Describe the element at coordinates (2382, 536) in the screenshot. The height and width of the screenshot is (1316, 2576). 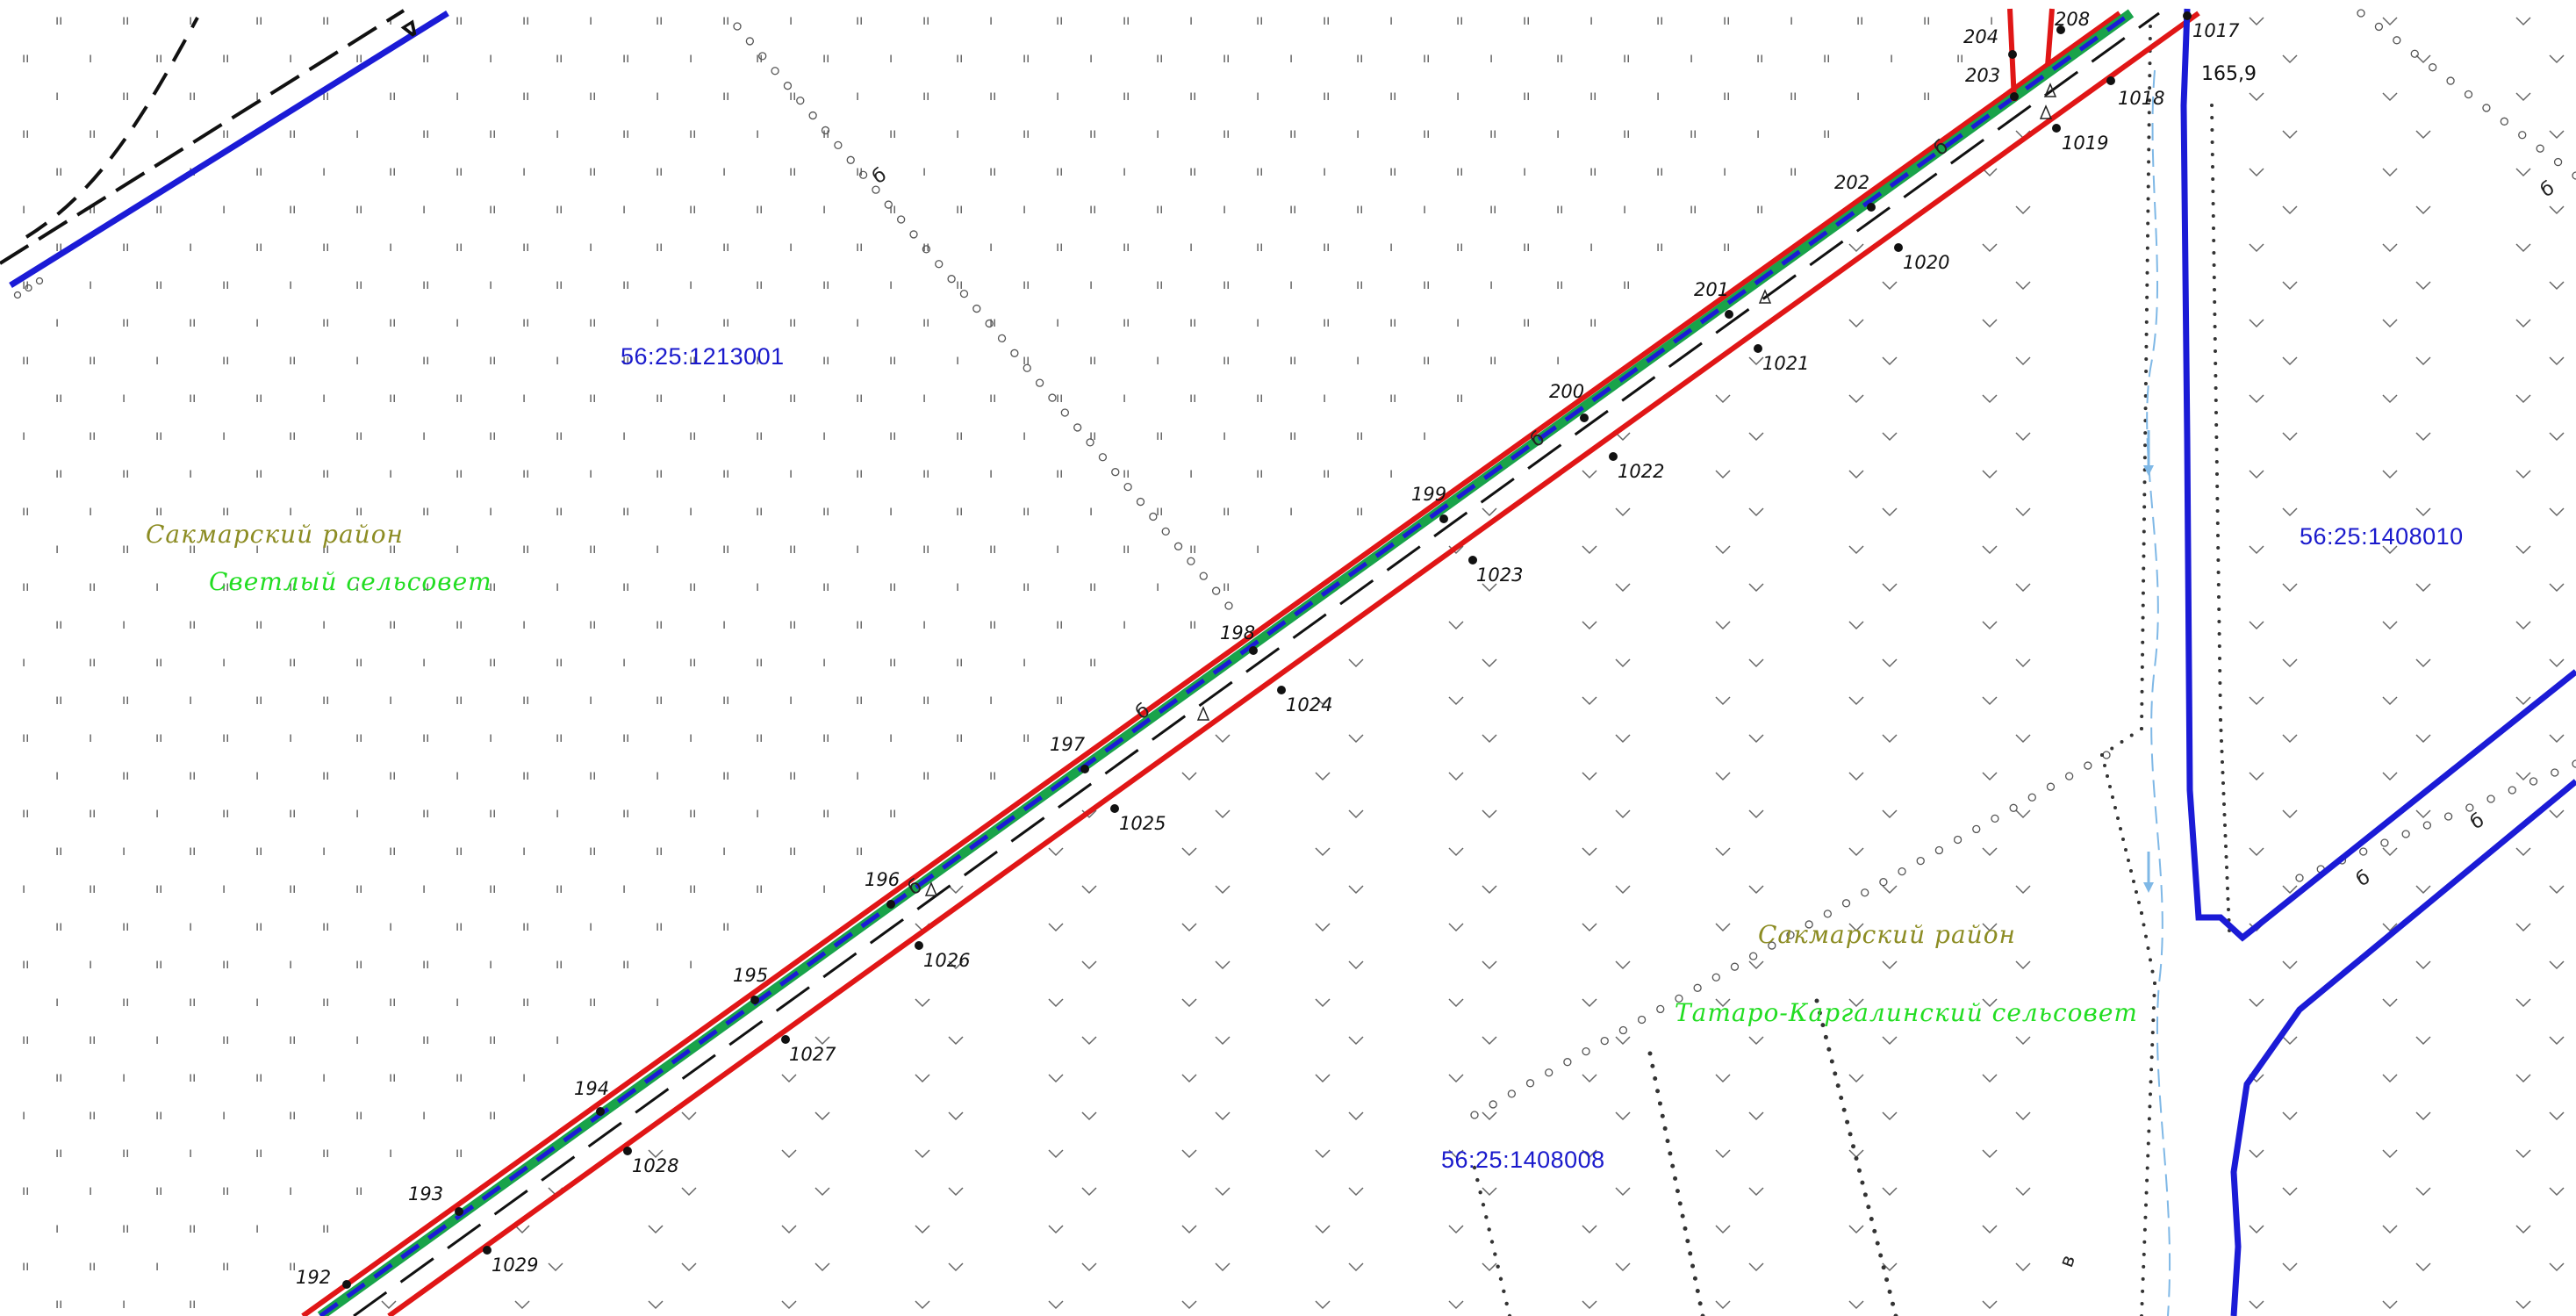
I see `cadastral-block-label-right: 56:25:1408010` at that location.